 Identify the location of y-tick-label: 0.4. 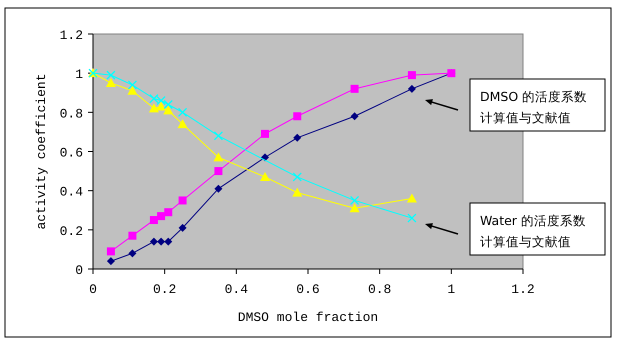
(72, 192).